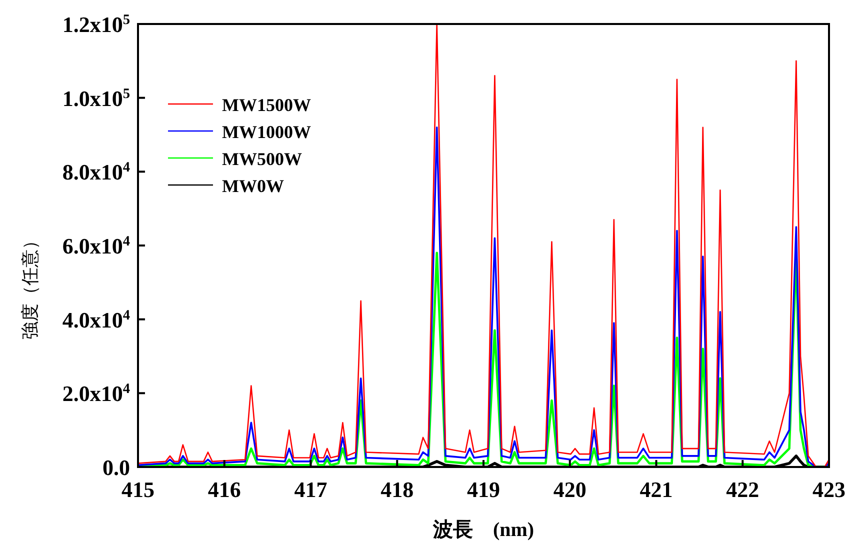 The image size is (858, 545). I want to click on x-tick-label: 420, so click(569, 489).